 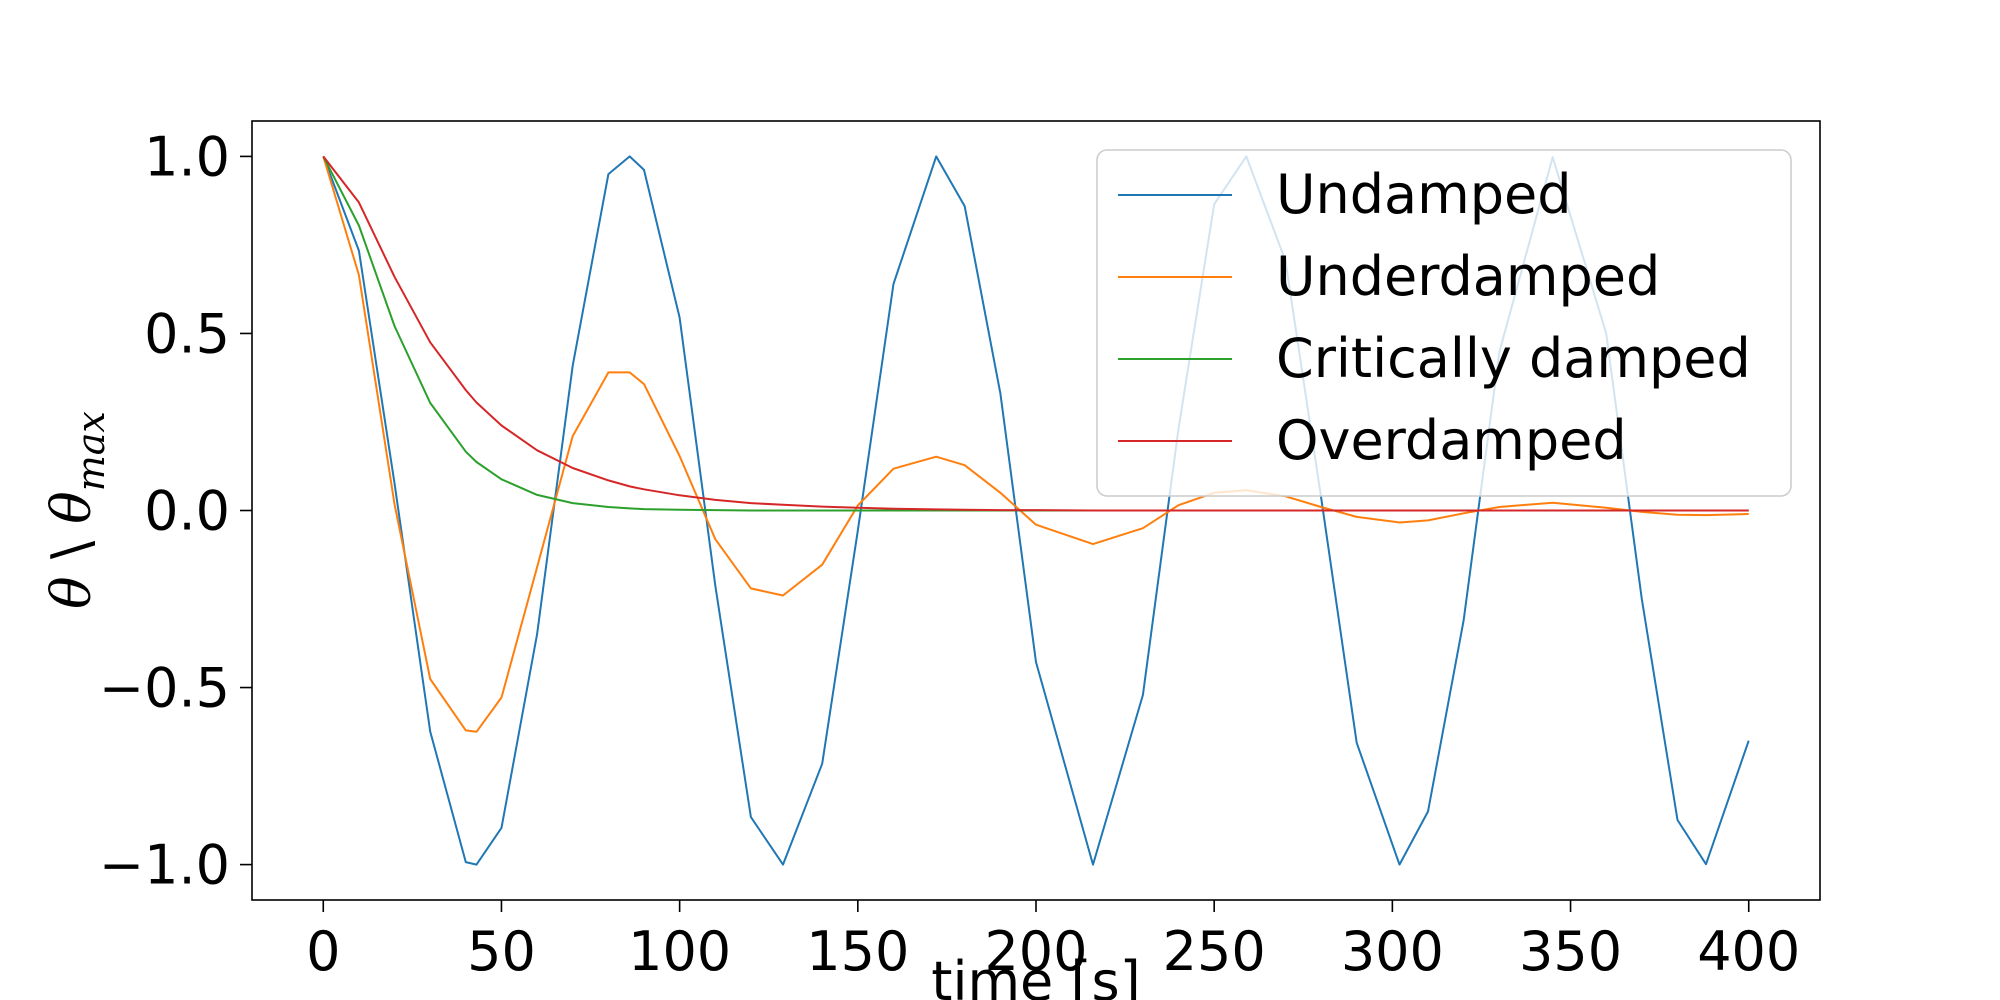 I want to click on x-tick-label: 150, so click(x=857, y=951).